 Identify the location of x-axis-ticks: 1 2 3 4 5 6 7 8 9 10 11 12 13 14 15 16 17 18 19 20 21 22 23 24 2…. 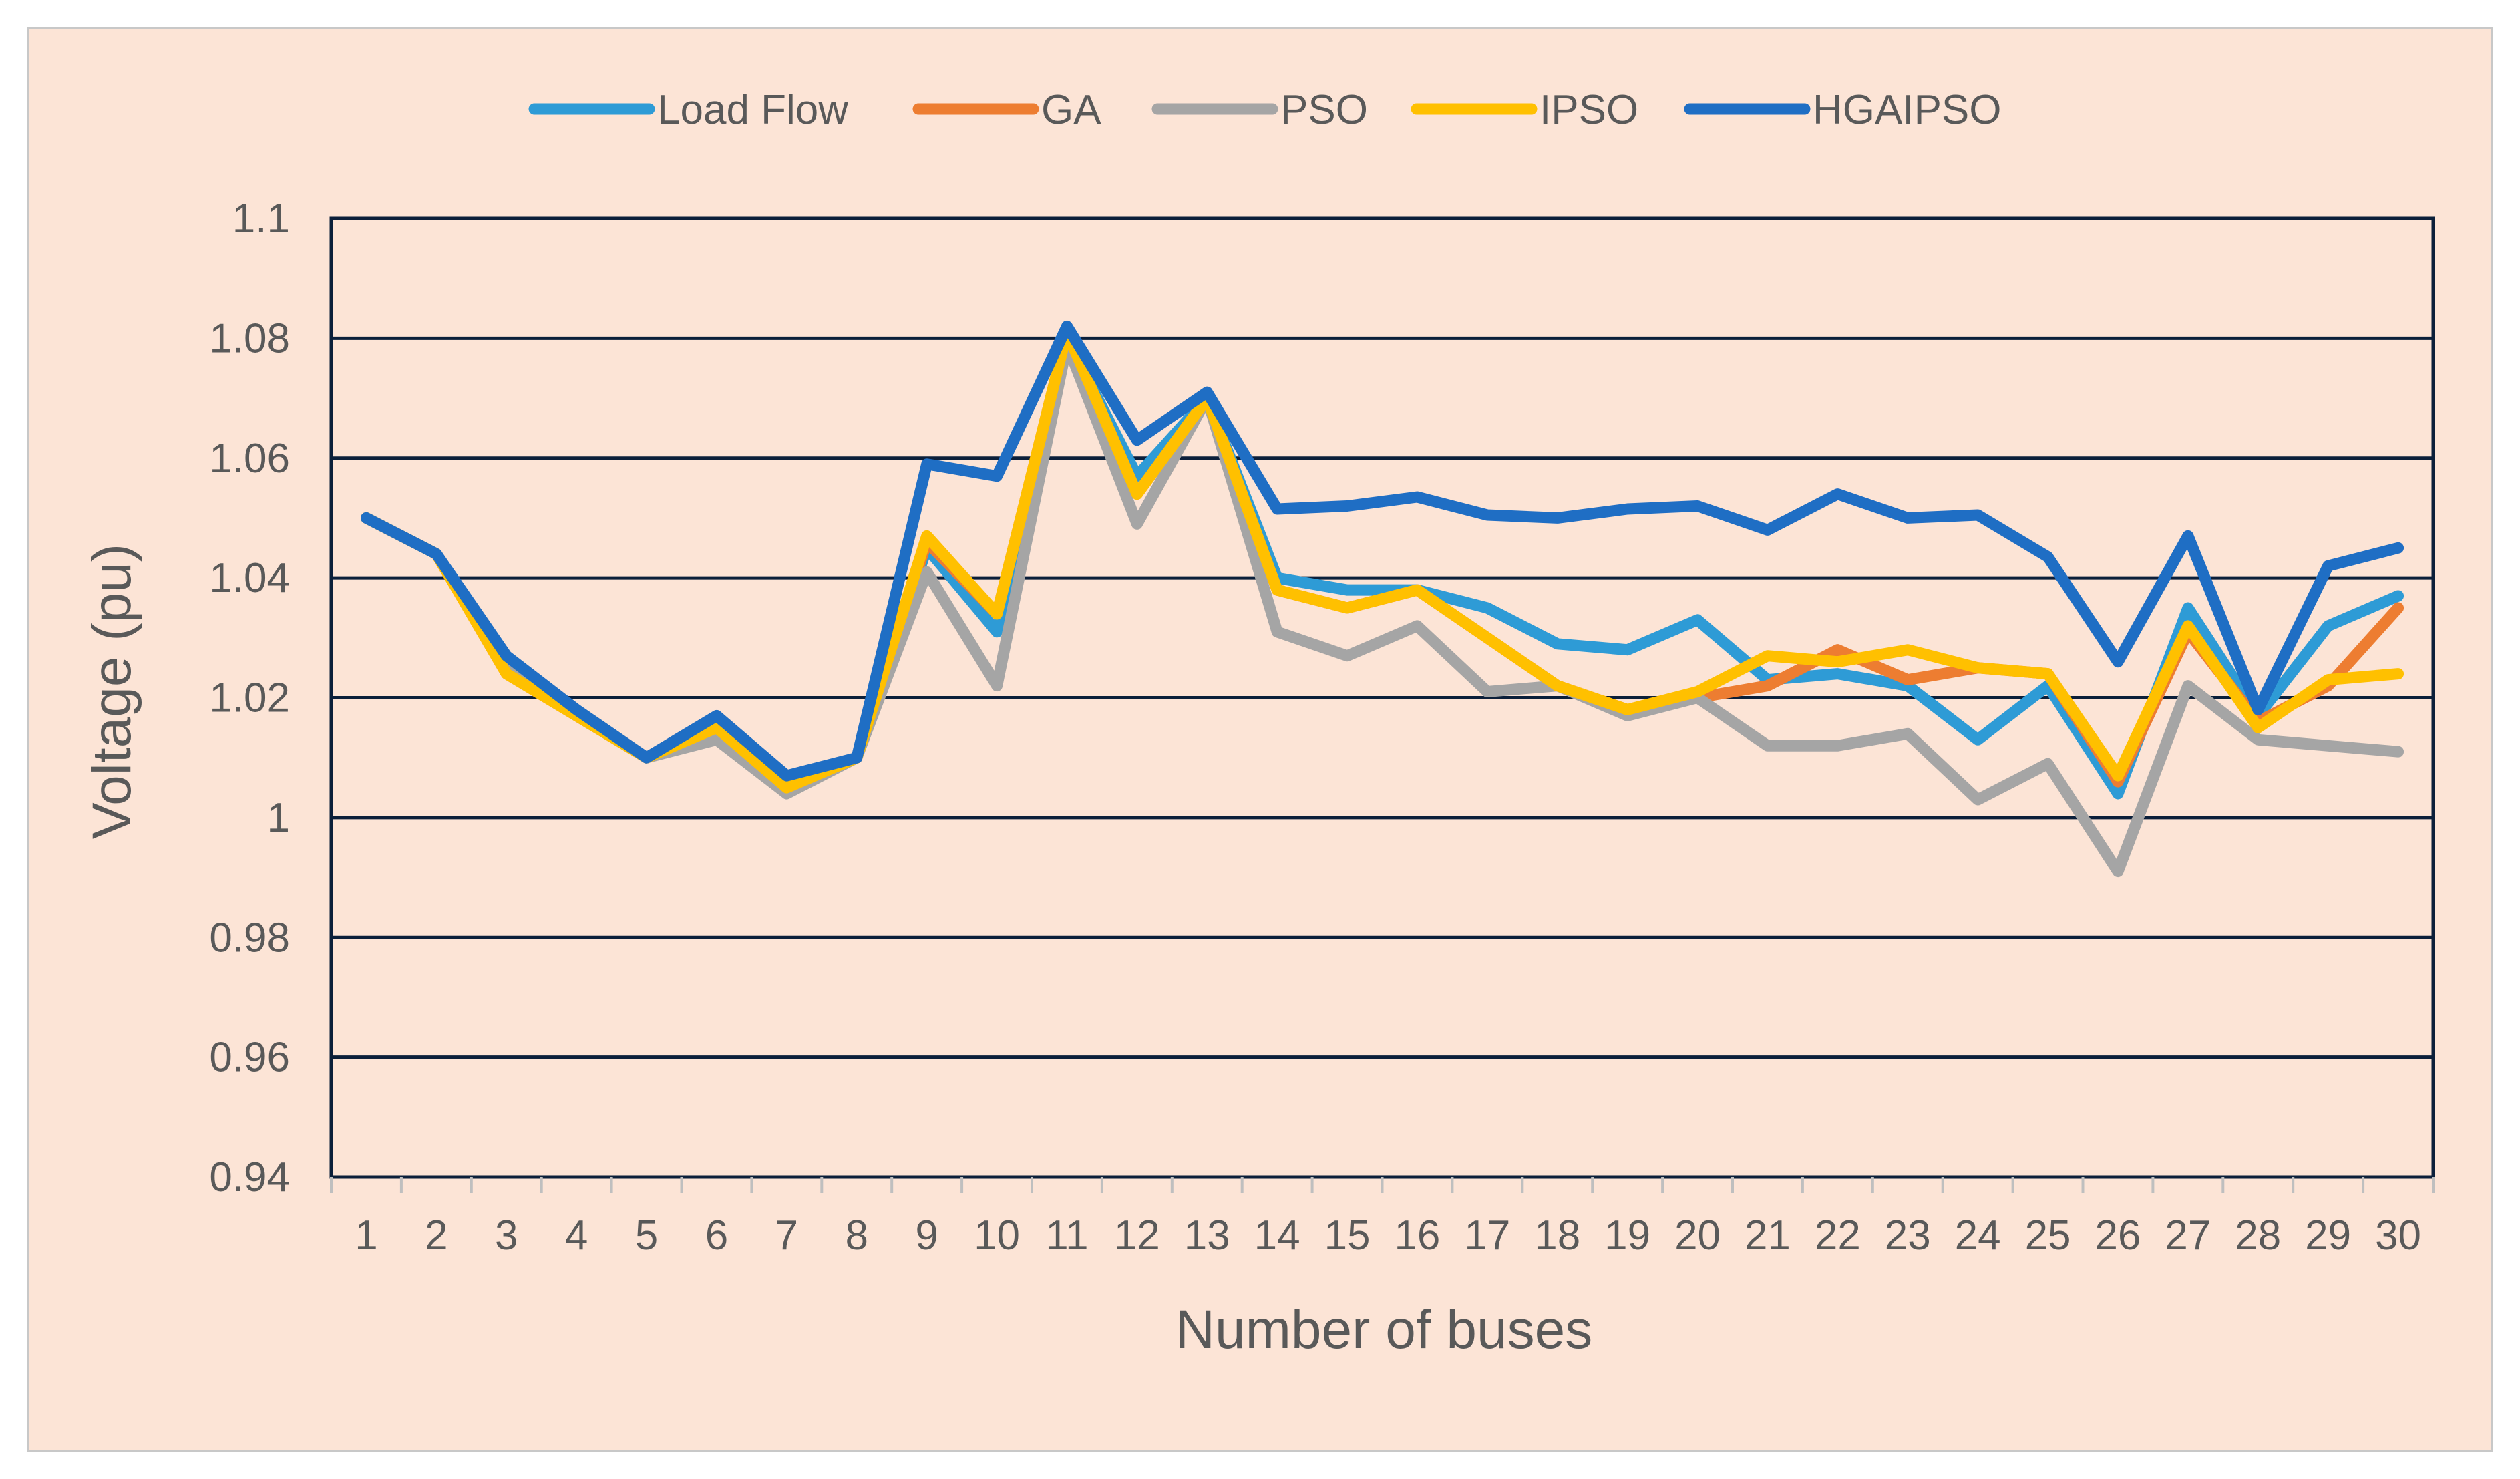
(1382, 1218).